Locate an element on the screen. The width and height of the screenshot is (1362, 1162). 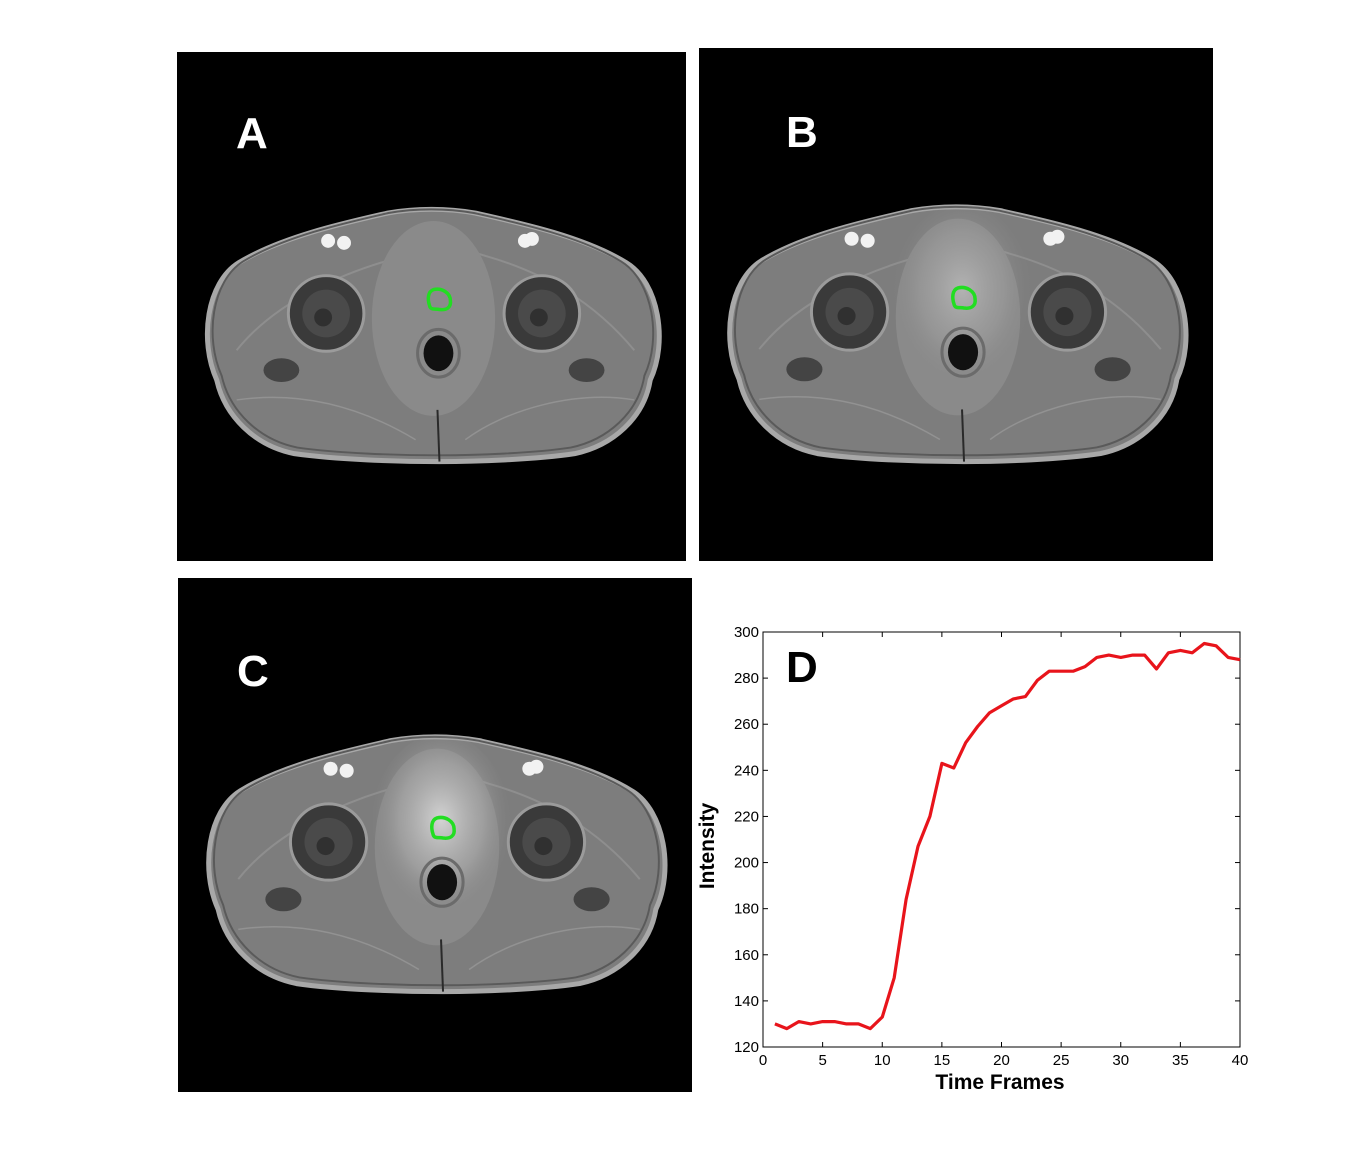
x-tick-label: 40 is located at coordinates (1240, 1060).